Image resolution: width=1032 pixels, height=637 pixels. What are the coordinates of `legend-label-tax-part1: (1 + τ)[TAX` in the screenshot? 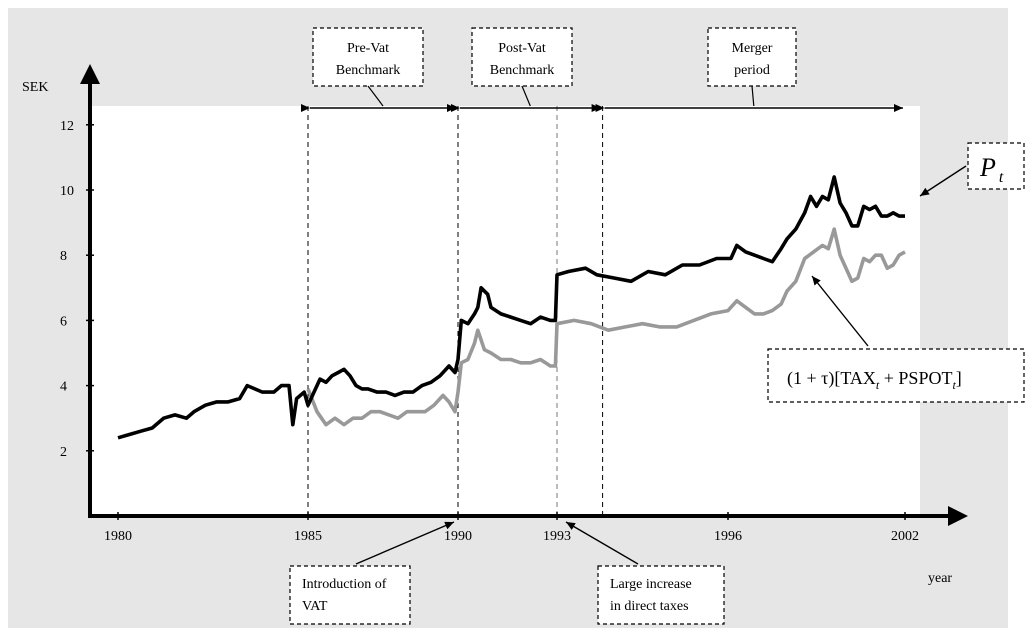 It's located at (831, 378).